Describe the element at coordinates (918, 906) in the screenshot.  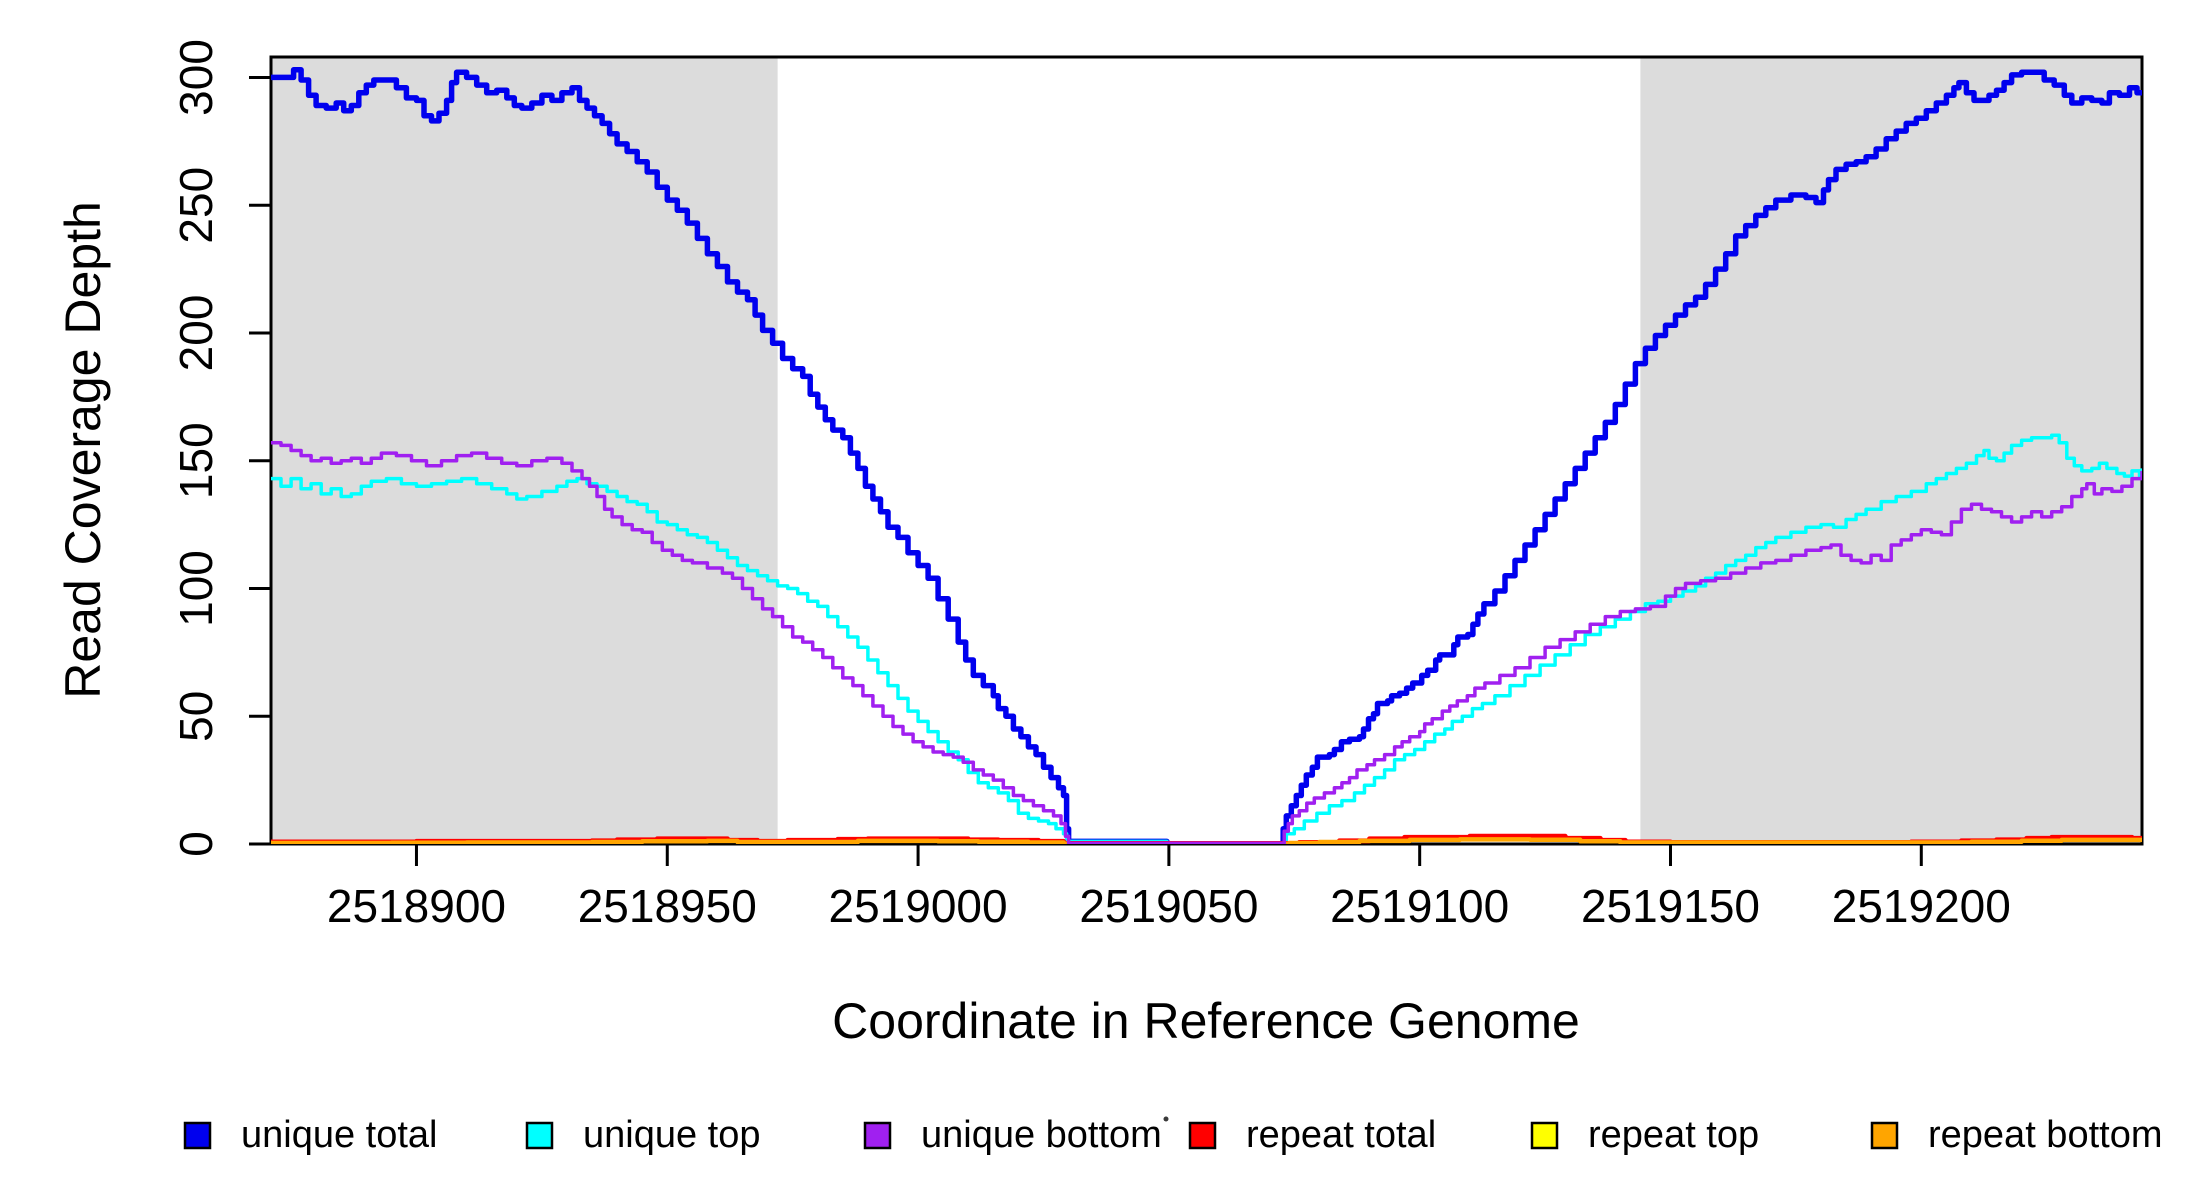
I see `x-tick-label: 2519000` at that location.